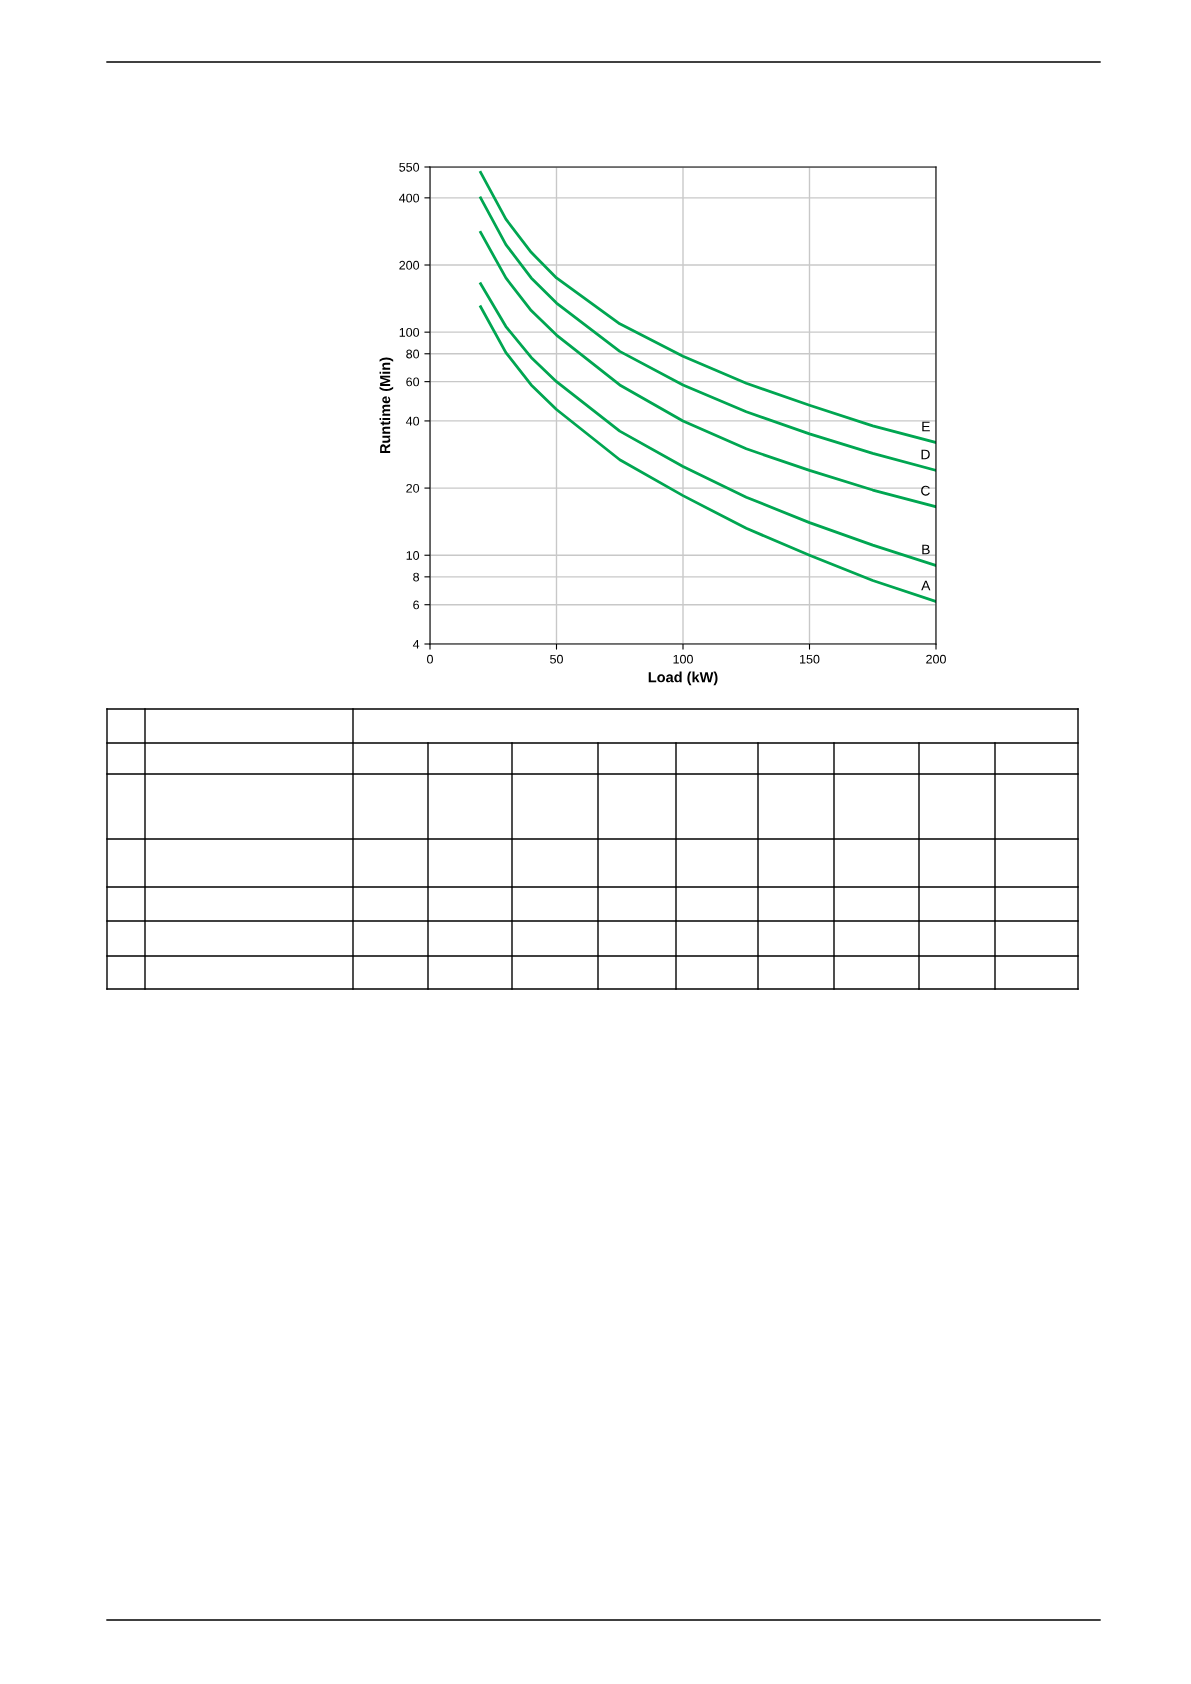 Image resolution: width=1191 pixels, height=1684 pixels. Describe the element at coordinates (416, 605) in the screenshot. I see `y-tick-label: 6` at that location.